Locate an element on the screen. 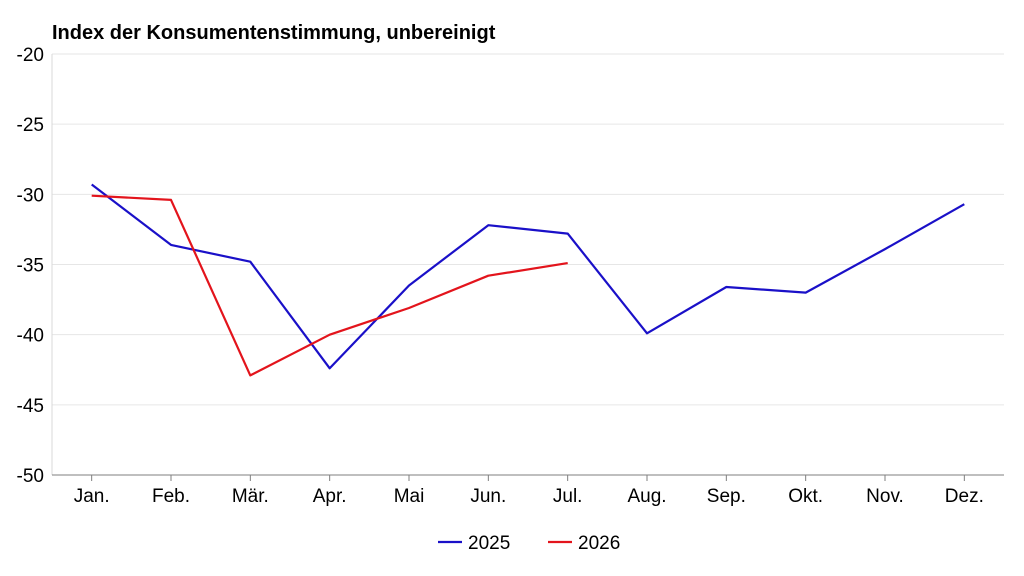  y-axis-tick-labels: -20 -25 -30 -35 -40 -45 -50 is located at coordinates (30, 266).